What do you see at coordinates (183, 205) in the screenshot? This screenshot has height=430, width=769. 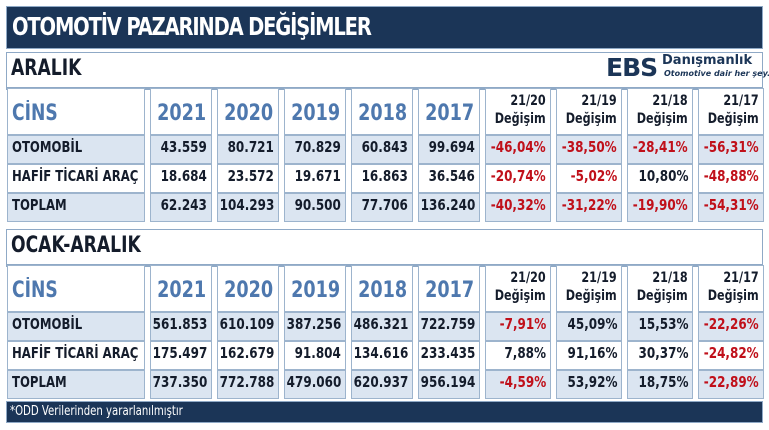 I see `value: 62.243` at bounding box center [183, 205].